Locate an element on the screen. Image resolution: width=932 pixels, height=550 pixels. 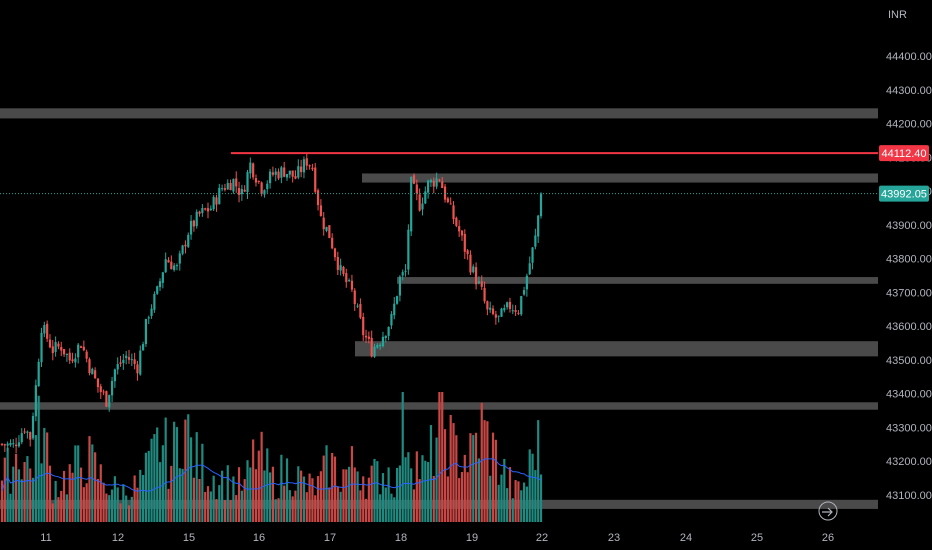
price-zone is located at coordinates (620, 178).